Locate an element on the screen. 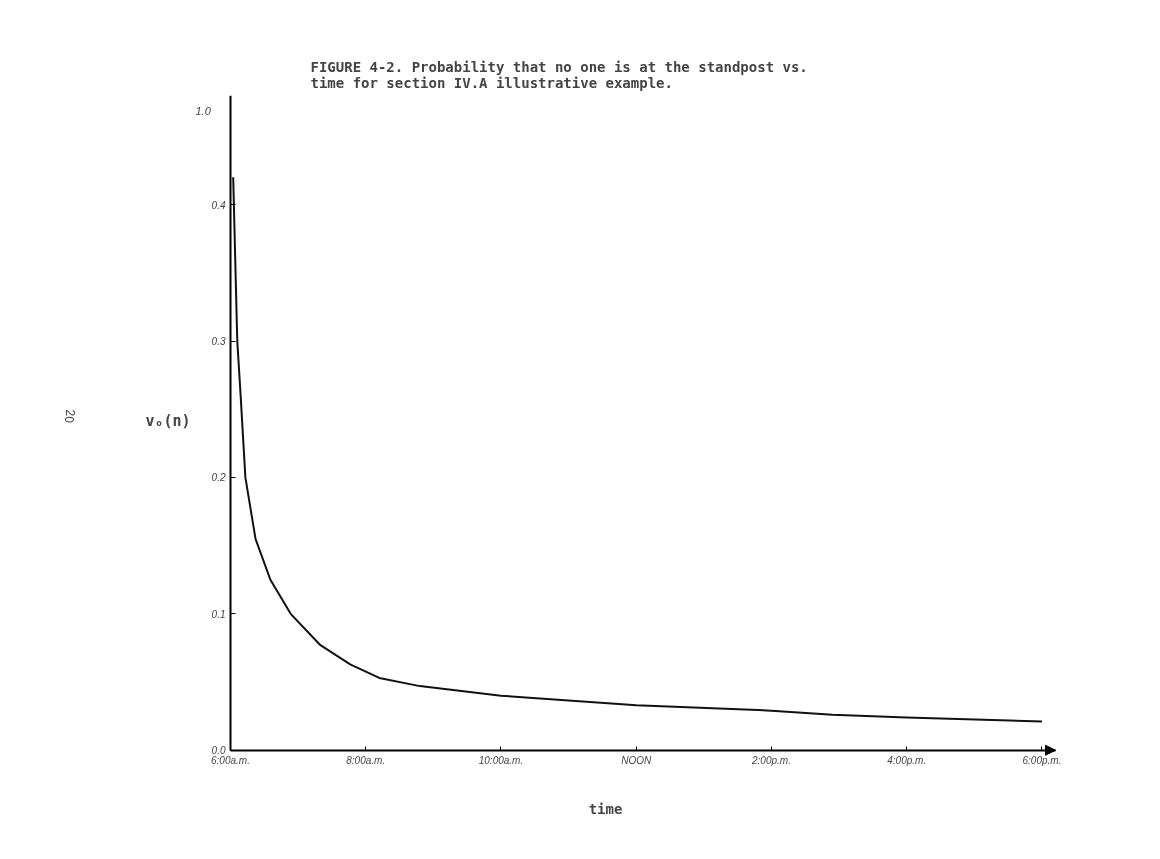 This screenshot has width=1160, height=859. x-tick-label: 4:00p.m. is located at coordinates (907, 761).